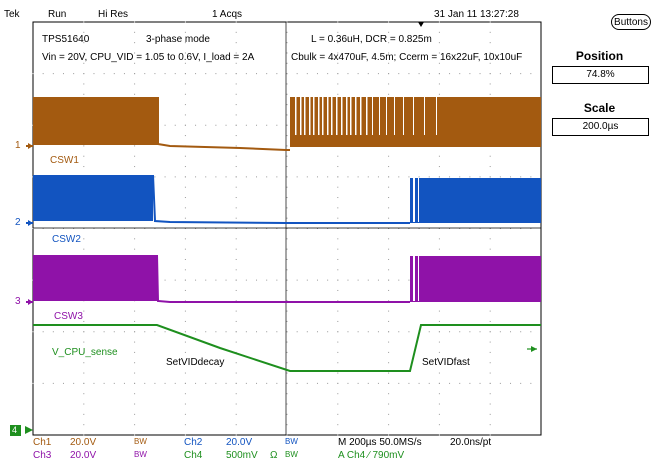 The image size is (655, 466). What do you see at coordinates (195, 362) in the screenshot?
I see `annotation-setvid-decay: SetVIDdecay` at bounding box center [195, 362].